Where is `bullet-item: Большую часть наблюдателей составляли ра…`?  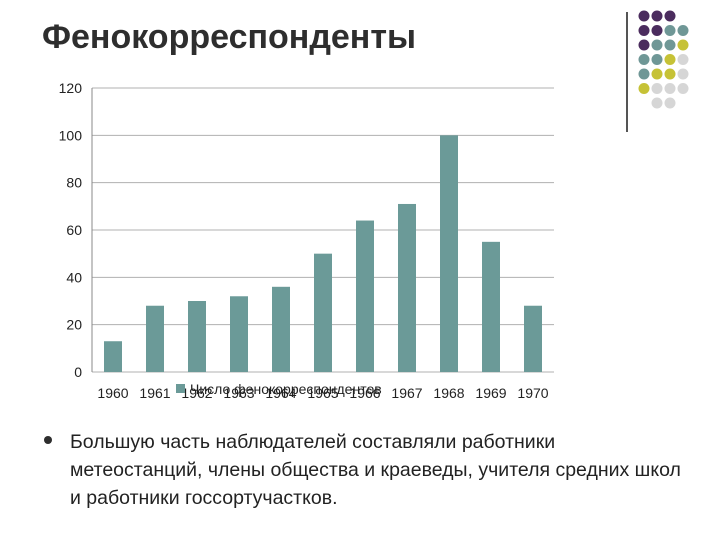 bullet-item: Большую часть наблюдателей составляли ра… is located at coordinates (364, 470).